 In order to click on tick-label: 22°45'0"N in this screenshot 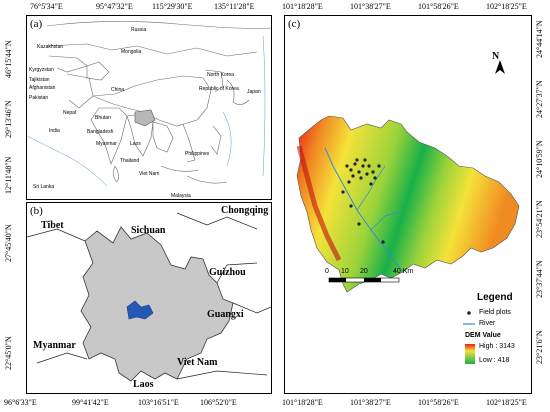, I will do `click(8, 353)`.